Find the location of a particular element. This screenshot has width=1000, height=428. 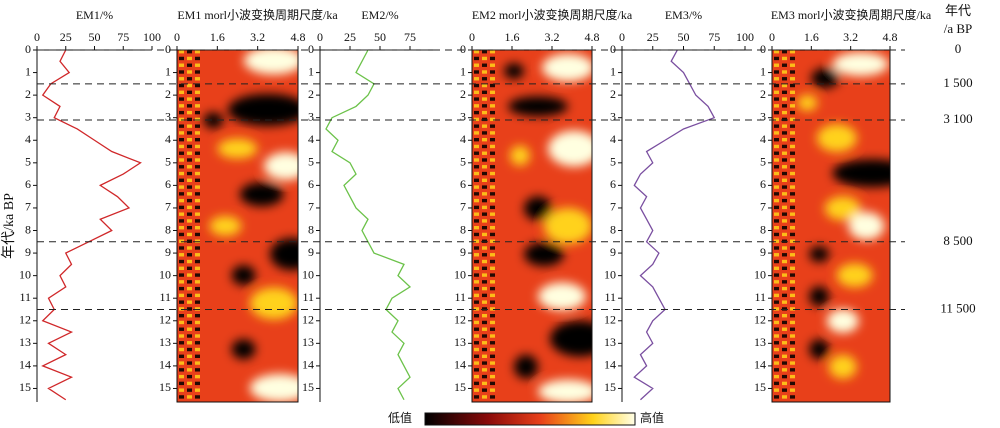

x-tick-label: 0 is located at coordinates (472, 37).